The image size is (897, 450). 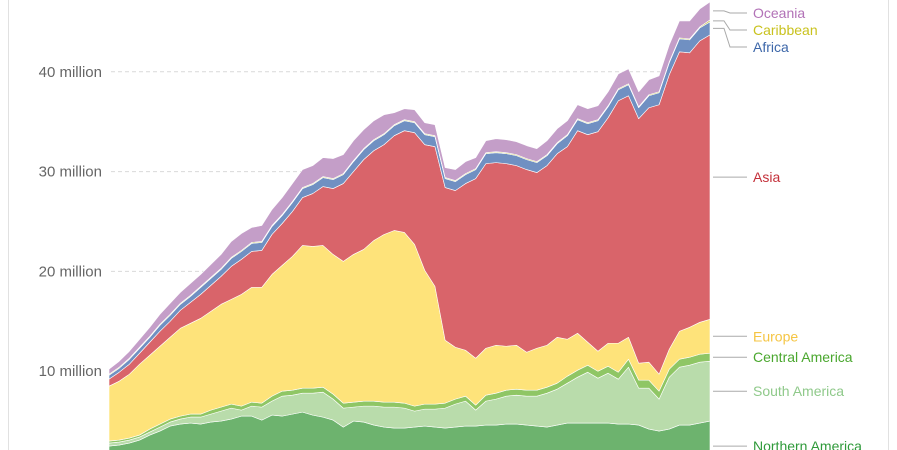 What do you see at coordinates (785, 30) in the screenshot?
I see `legend-caribbean: Caribbean` at bounding box center [785, 30].